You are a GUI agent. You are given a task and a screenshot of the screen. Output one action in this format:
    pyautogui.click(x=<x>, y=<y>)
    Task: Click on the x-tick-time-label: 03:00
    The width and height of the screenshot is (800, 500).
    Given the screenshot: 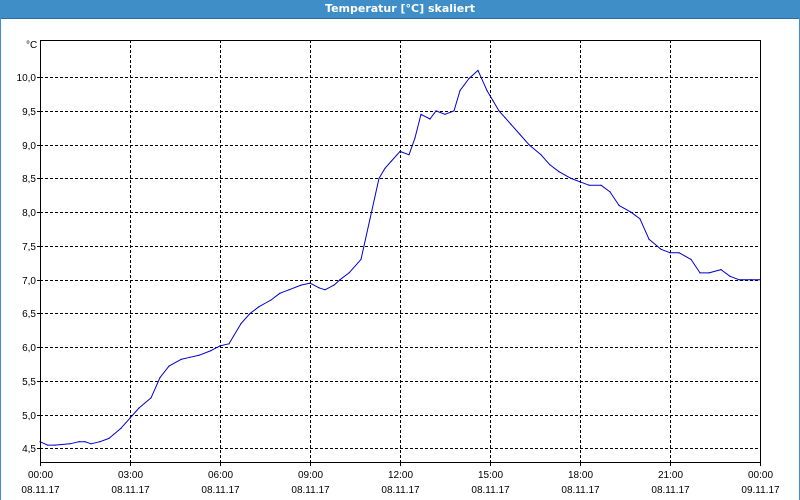 What is the action you would take?
    pyautogui.click(x=130, y=475)
    